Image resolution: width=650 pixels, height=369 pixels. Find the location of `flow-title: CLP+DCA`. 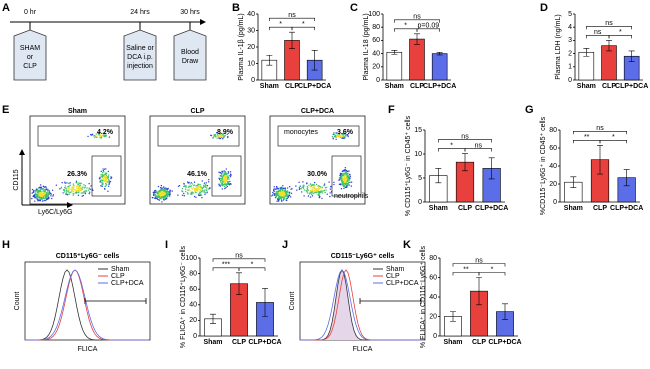

flow-title: CLP+DCA is located at coordinates (317, 111).